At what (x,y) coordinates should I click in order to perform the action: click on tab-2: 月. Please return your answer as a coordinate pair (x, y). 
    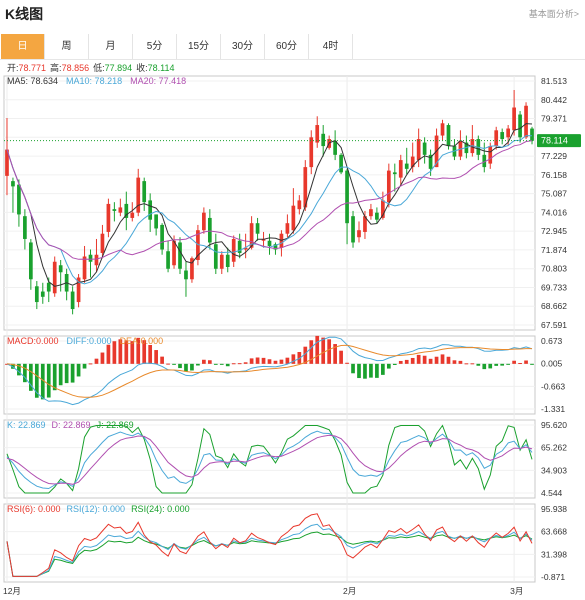
    Looking at the image, I should click on (111, 46).